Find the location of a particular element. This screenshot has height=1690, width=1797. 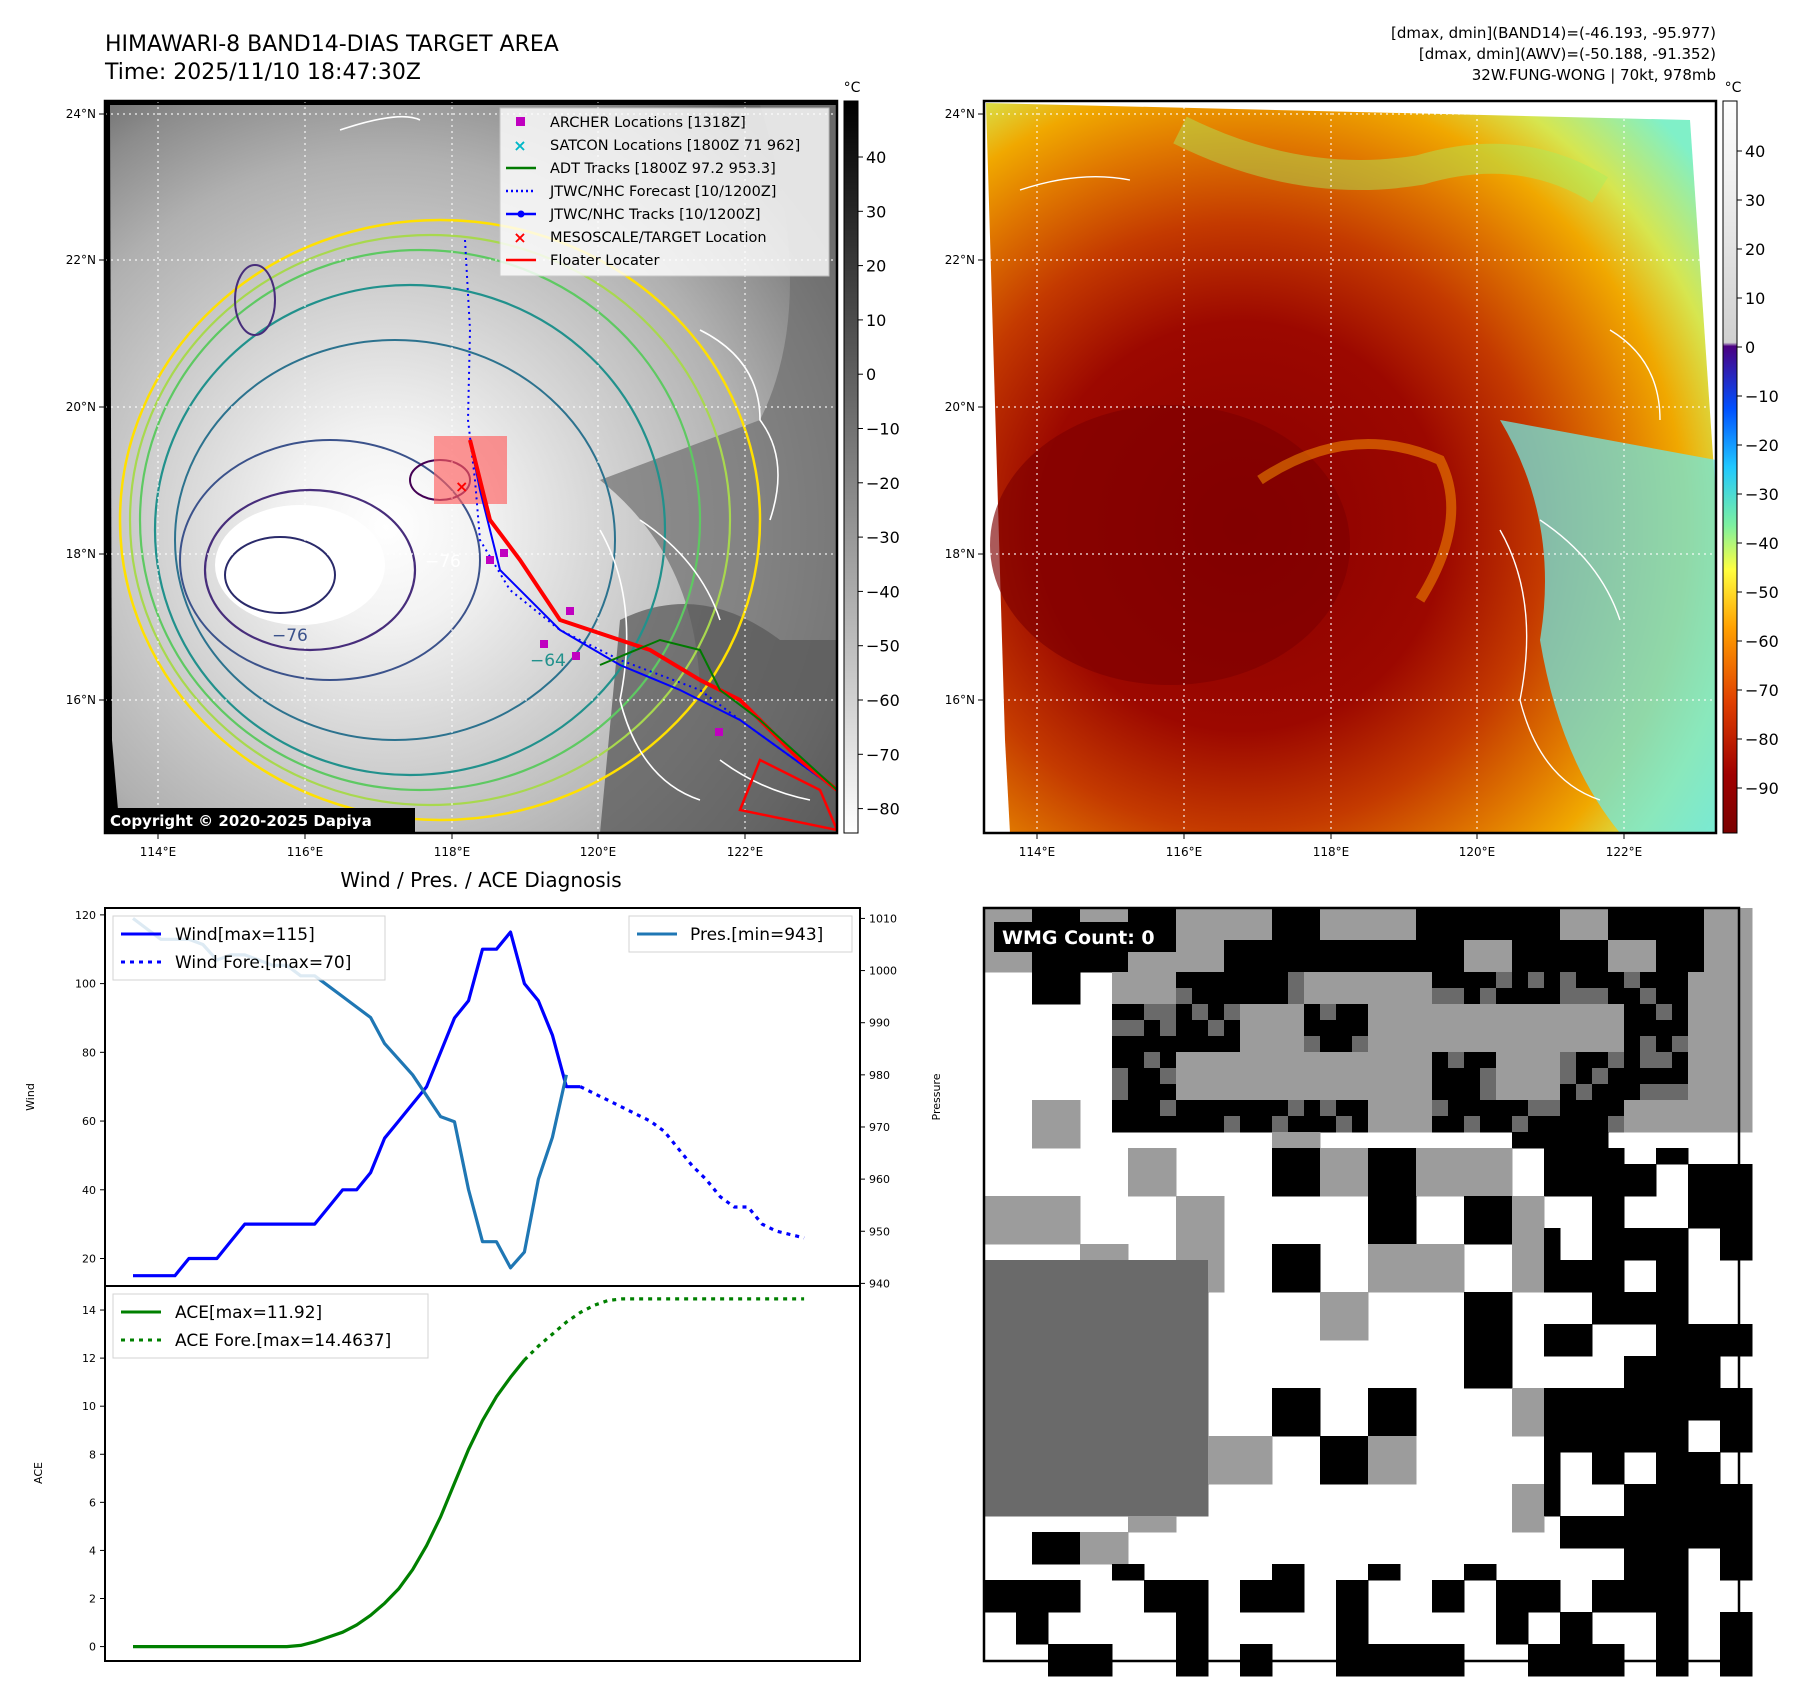

ir-colorbar-unit: °C is located at coordinates (852, 88).